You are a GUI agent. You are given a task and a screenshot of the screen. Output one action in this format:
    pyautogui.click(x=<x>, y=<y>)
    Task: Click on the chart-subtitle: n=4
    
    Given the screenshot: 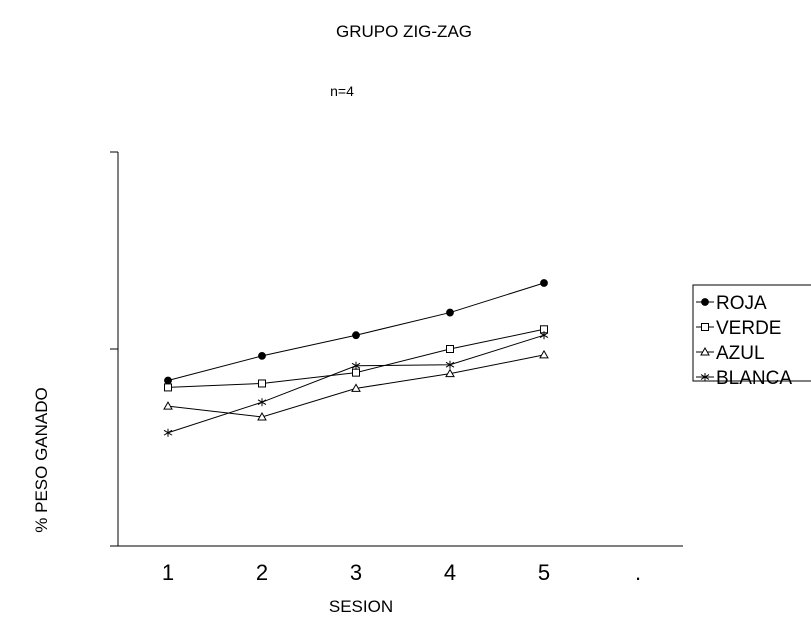 What is the action you would take?
    pyautogui.click(x=342, y=91)
    